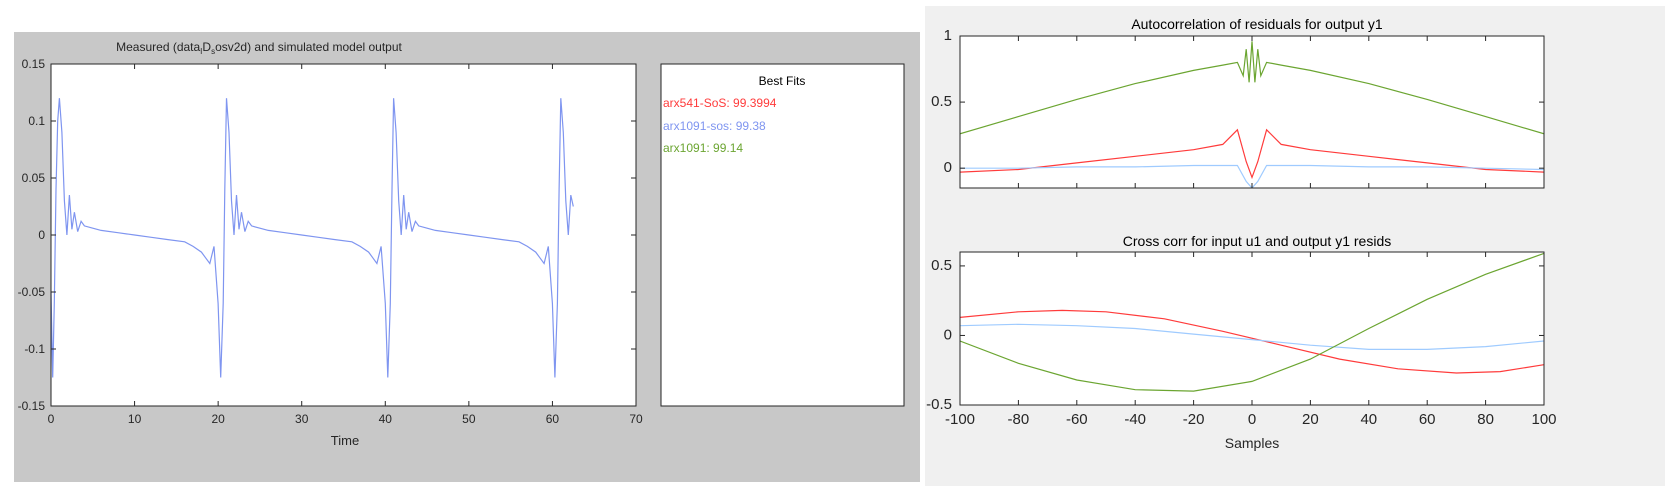  Describe the element at coordinates (302, 419) in the screenshot. I see `x-tick-label: 30` at that location.